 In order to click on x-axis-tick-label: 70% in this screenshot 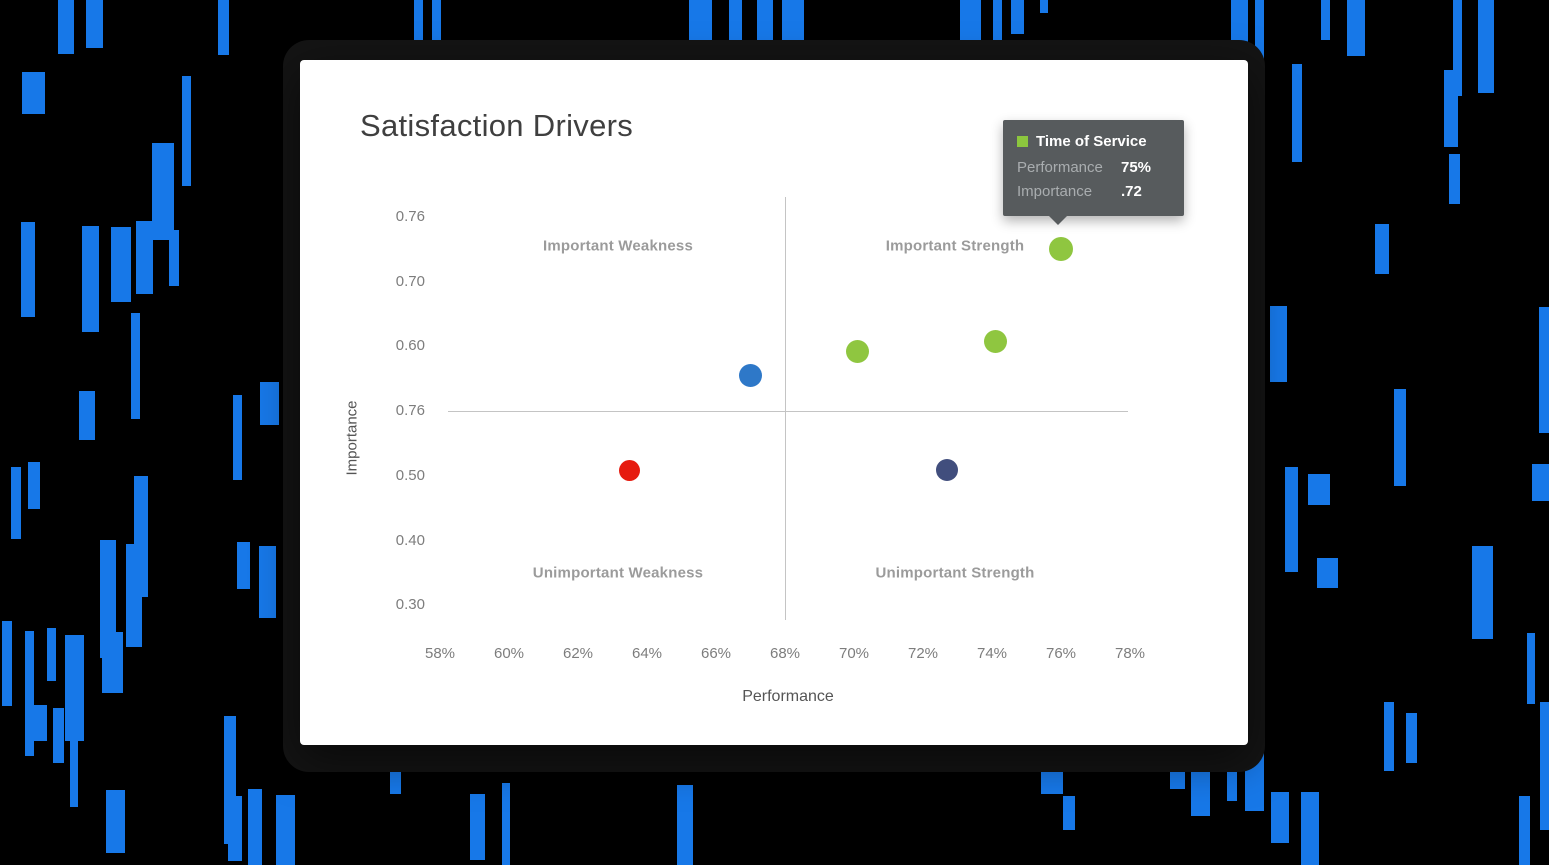, I will do `click(854, 653)`.